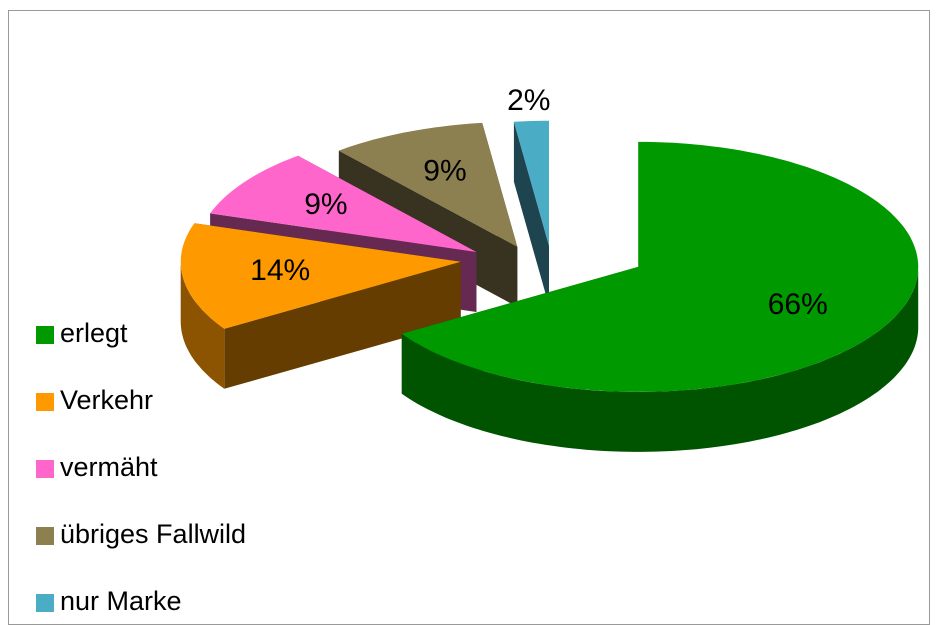 This screenshot has width=938, height=625. What do you see at coordinates (94, 333) in the screenshot?
I see `legend-label: erlegt` at bounding box center [94, 333].